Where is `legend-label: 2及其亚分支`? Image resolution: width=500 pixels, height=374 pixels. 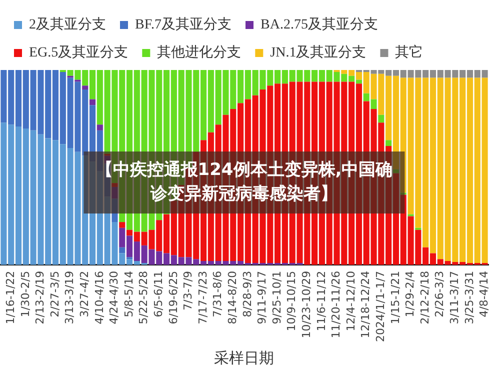
legend-label: 2及其亚分支 is located at coordinates (67, 24).